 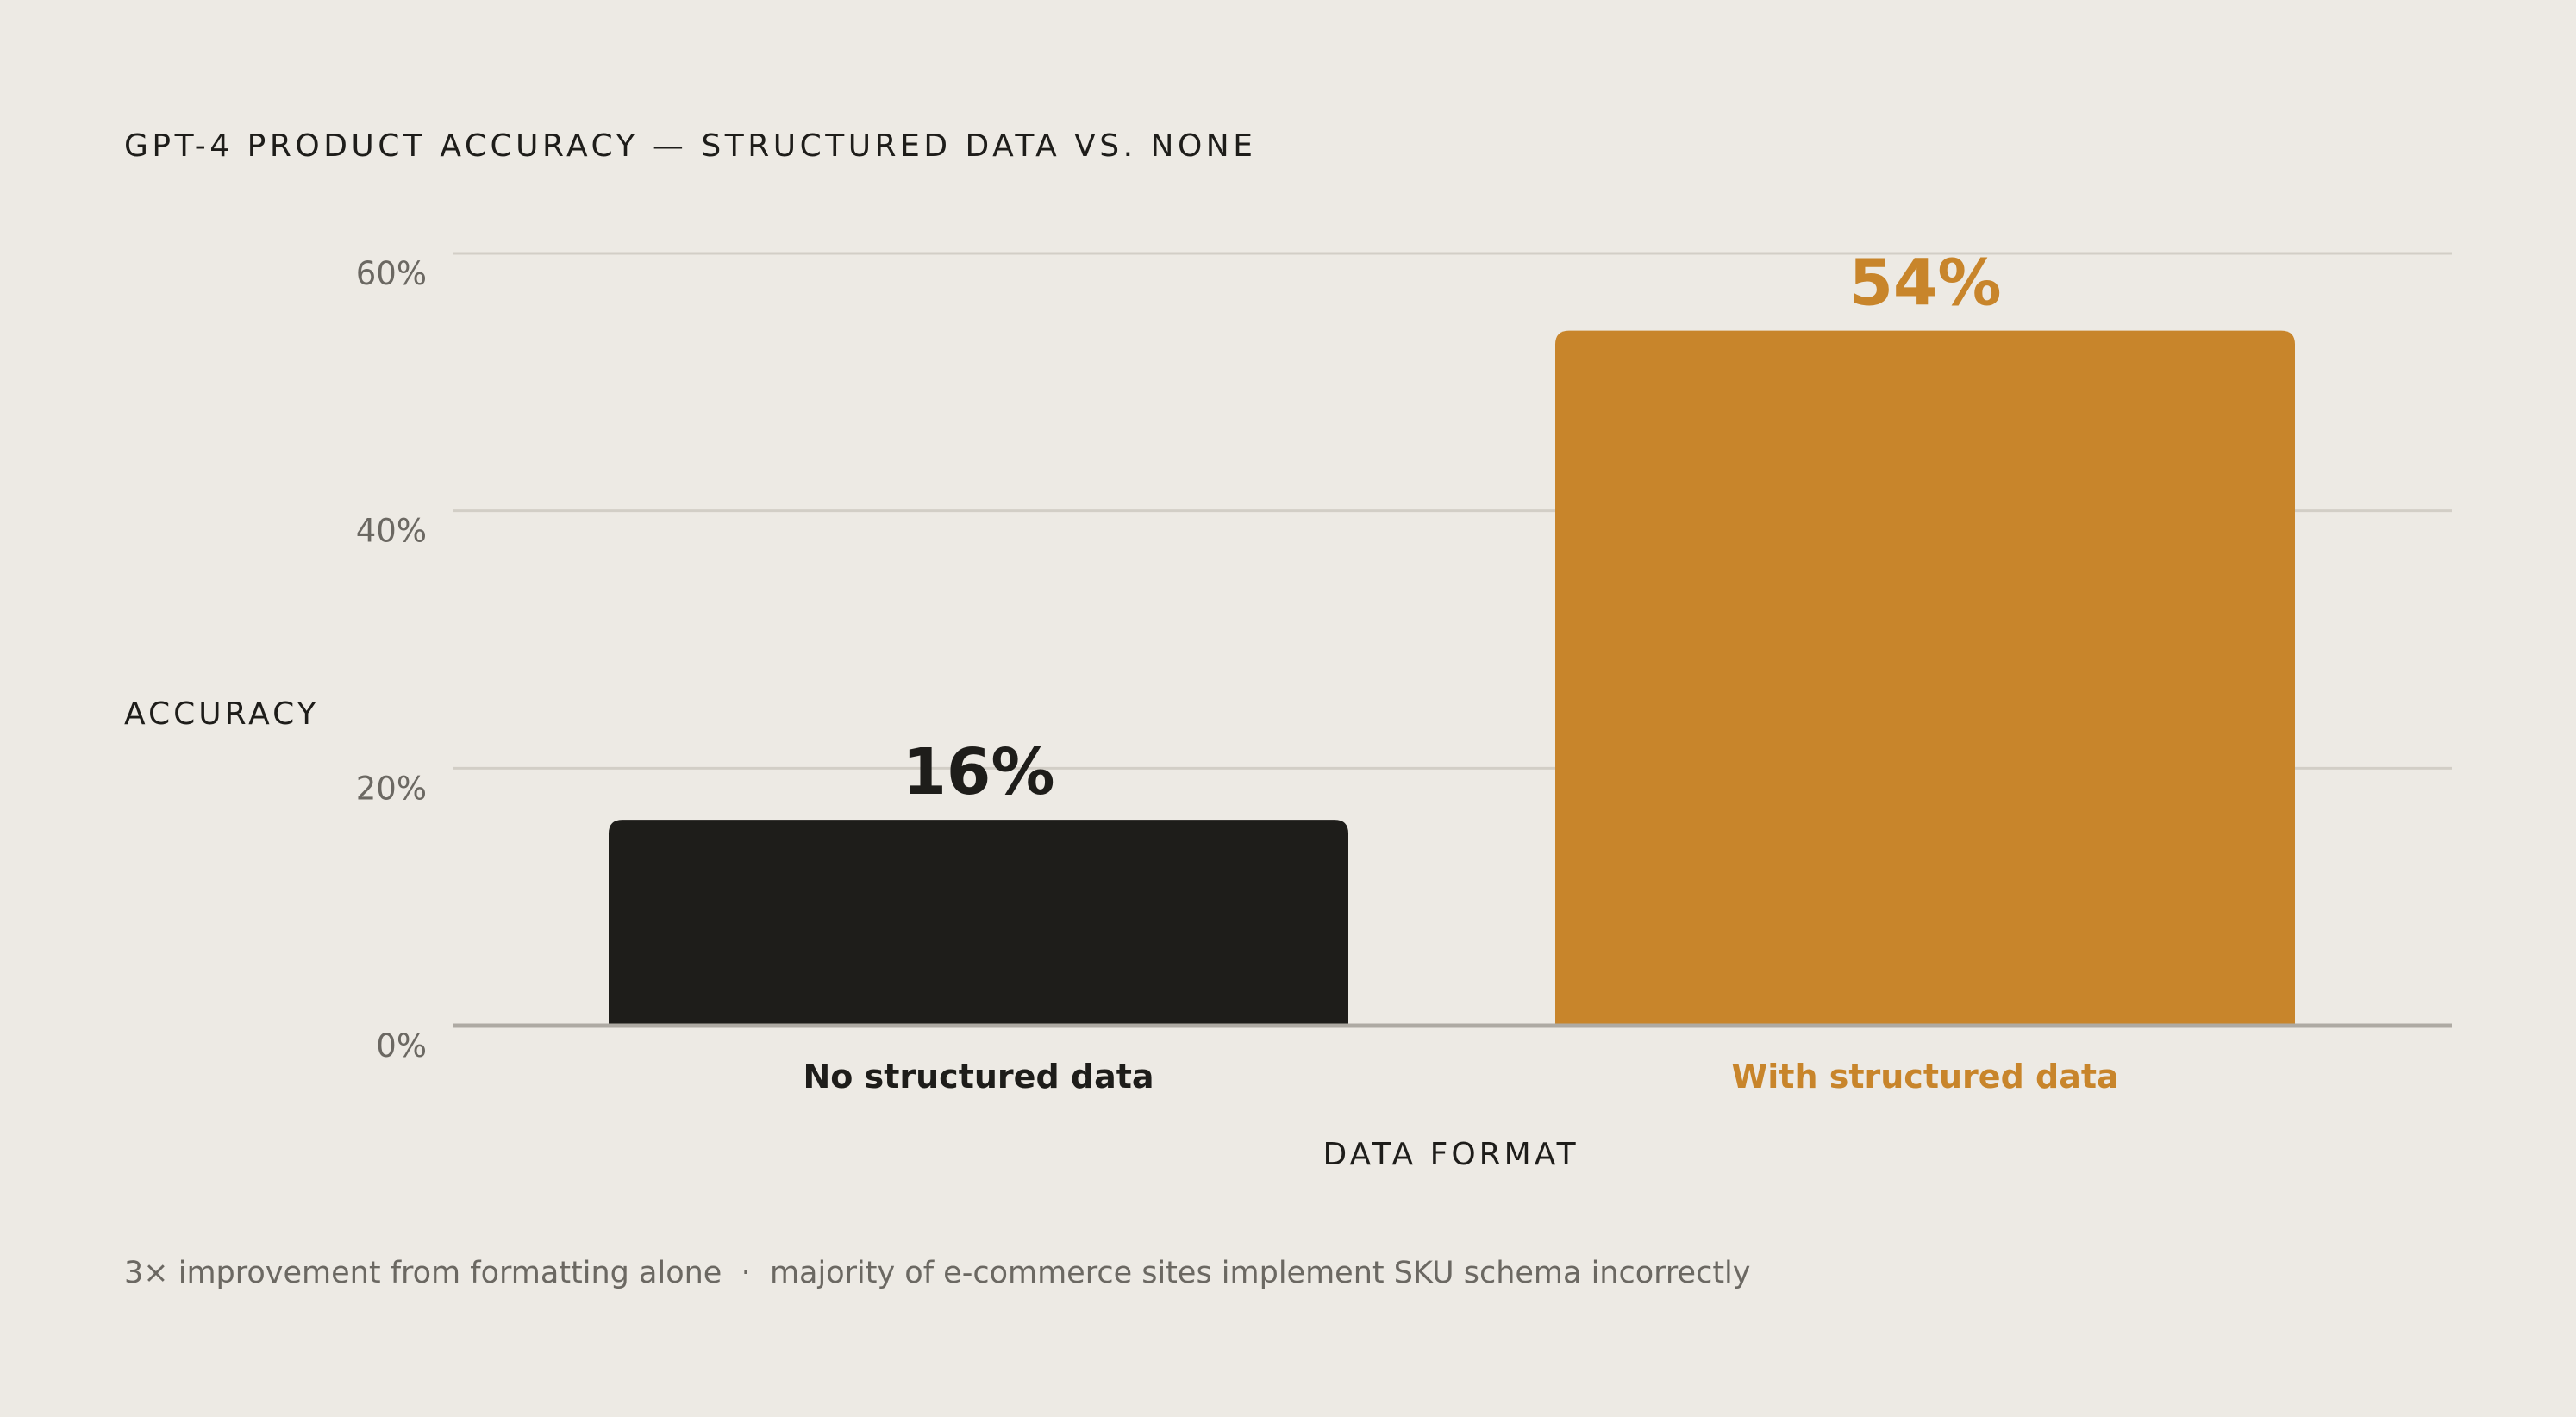 I want to click on y-tick-label: 20%, so click(x=392, y=788).